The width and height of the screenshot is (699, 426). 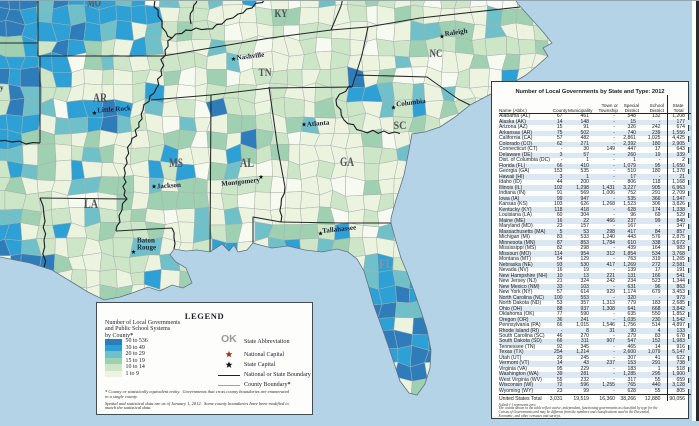 I want to click on svg-text: Tallahassee, so click(x=339, y=229).